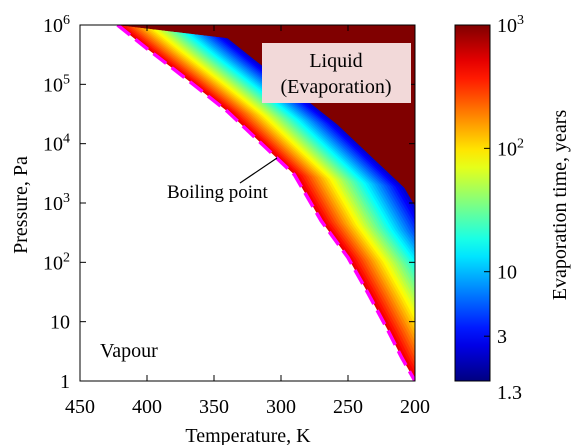  Describe the element at coordinates (56, 262) in the screenshot. I see `y-tick-label: 10²` at that location.